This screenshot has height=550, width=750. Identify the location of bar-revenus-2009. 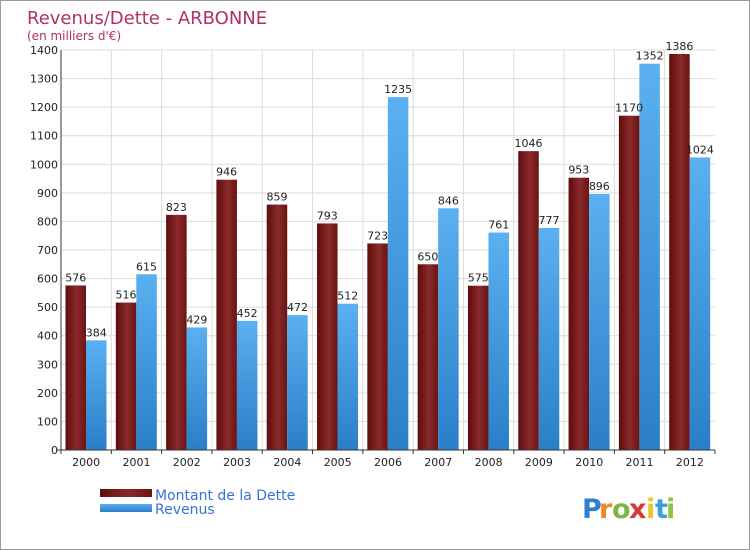
(549, 339).